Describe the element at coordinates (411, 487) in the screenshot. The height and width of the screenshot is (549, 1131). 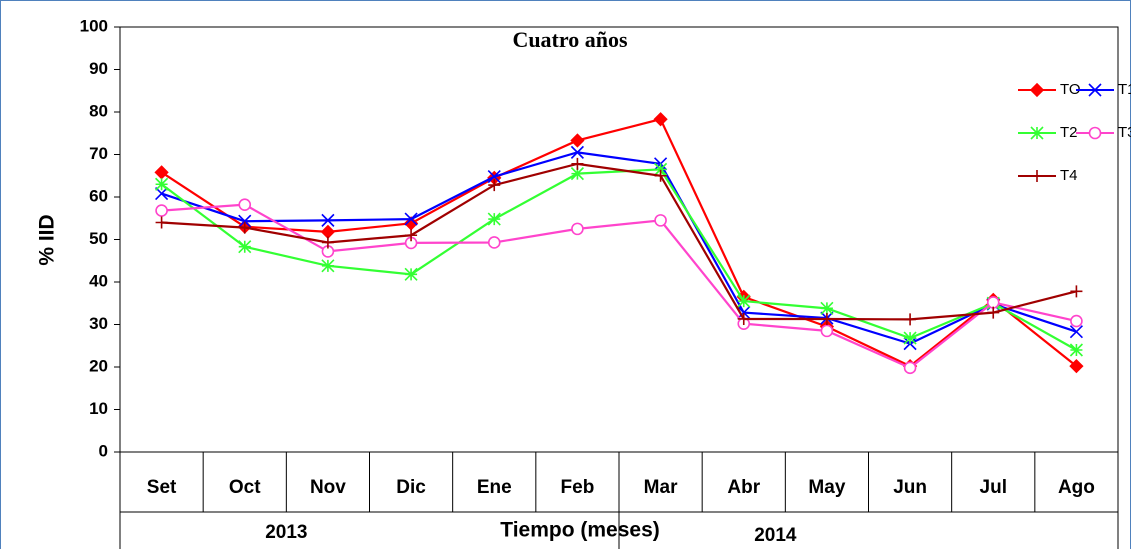
I see `x-tick-label: Dic` at that location.